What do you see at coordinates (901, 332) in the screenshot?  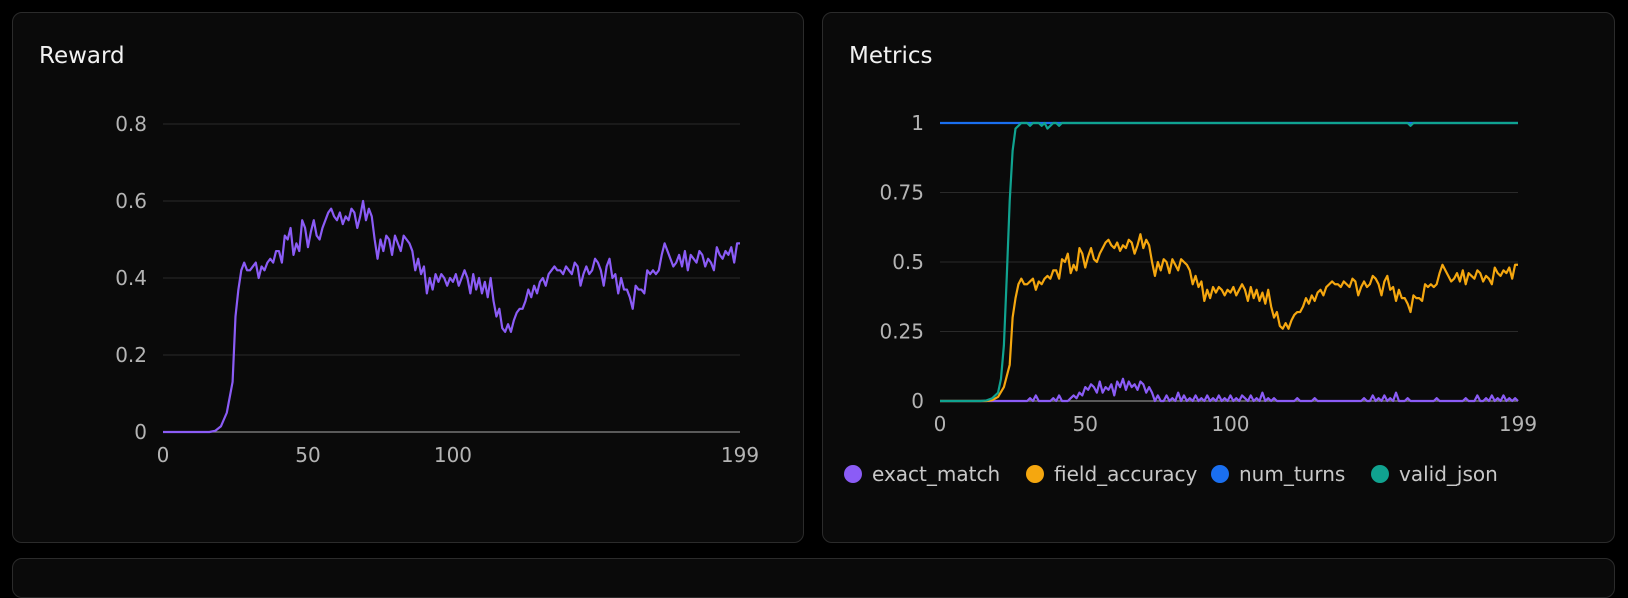 I see `y-tick-label: 0.25` at bounding box center [901, 332].